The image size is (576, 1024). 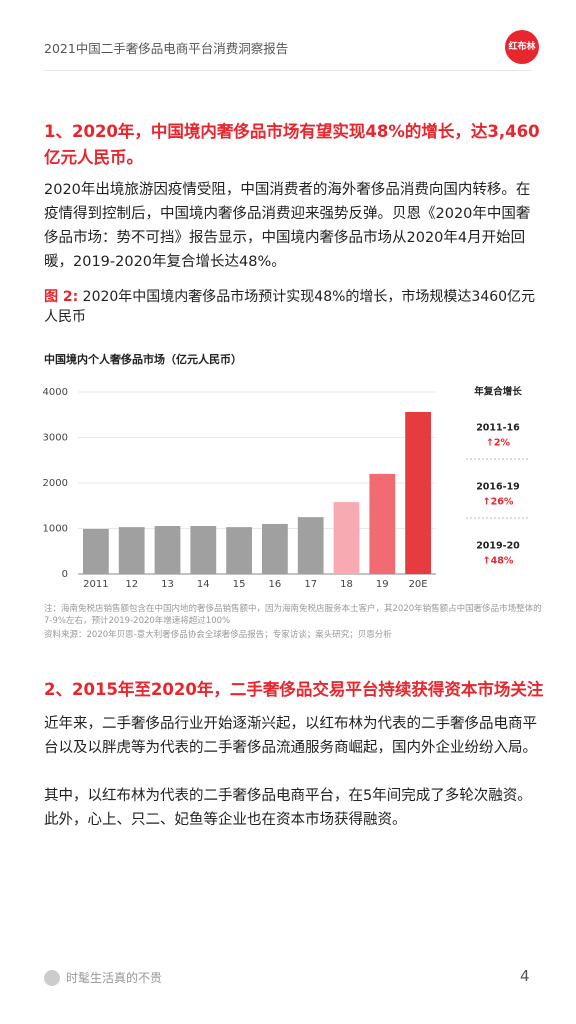 I want to click on x-tick-label: 20E, so click(x=418, y=584).